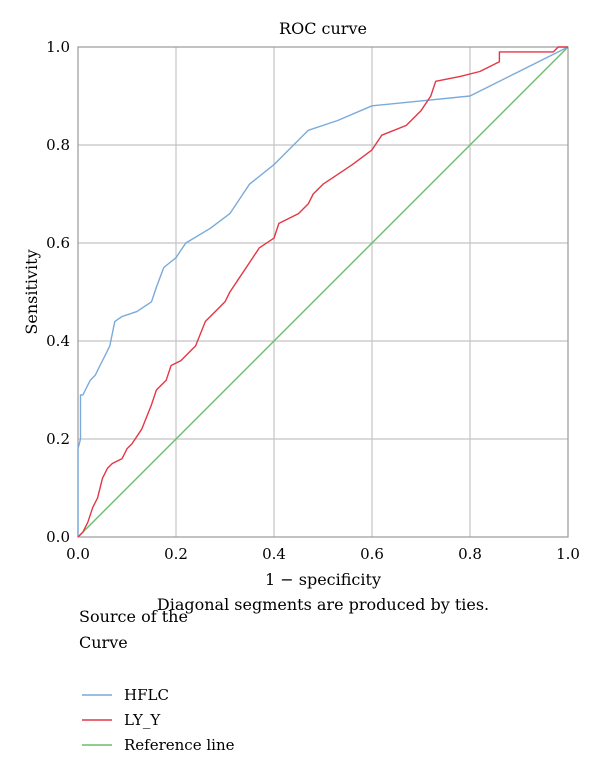 Image resolution: width=600 pixels, height=776 pixels. Describe the element at coordinates (58, 439) in the screenshot. I see `y-tick-label: 0.2` at that location.